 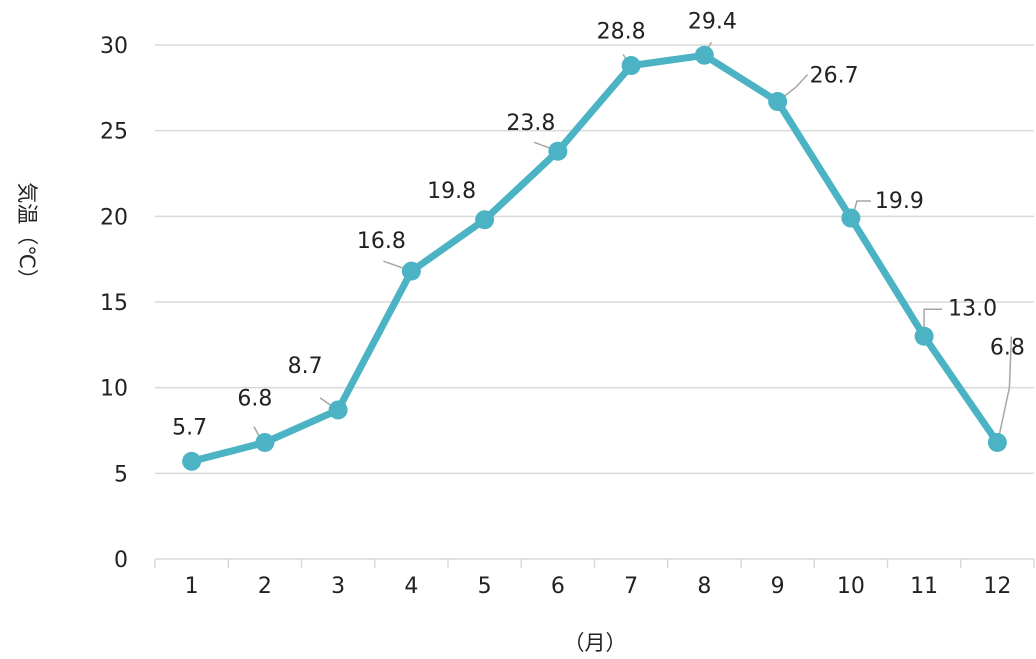 What do you see at coordinates (621, 32) in the screenshot?
I see `data-label: 28.8` at bounding box center [621, 32].